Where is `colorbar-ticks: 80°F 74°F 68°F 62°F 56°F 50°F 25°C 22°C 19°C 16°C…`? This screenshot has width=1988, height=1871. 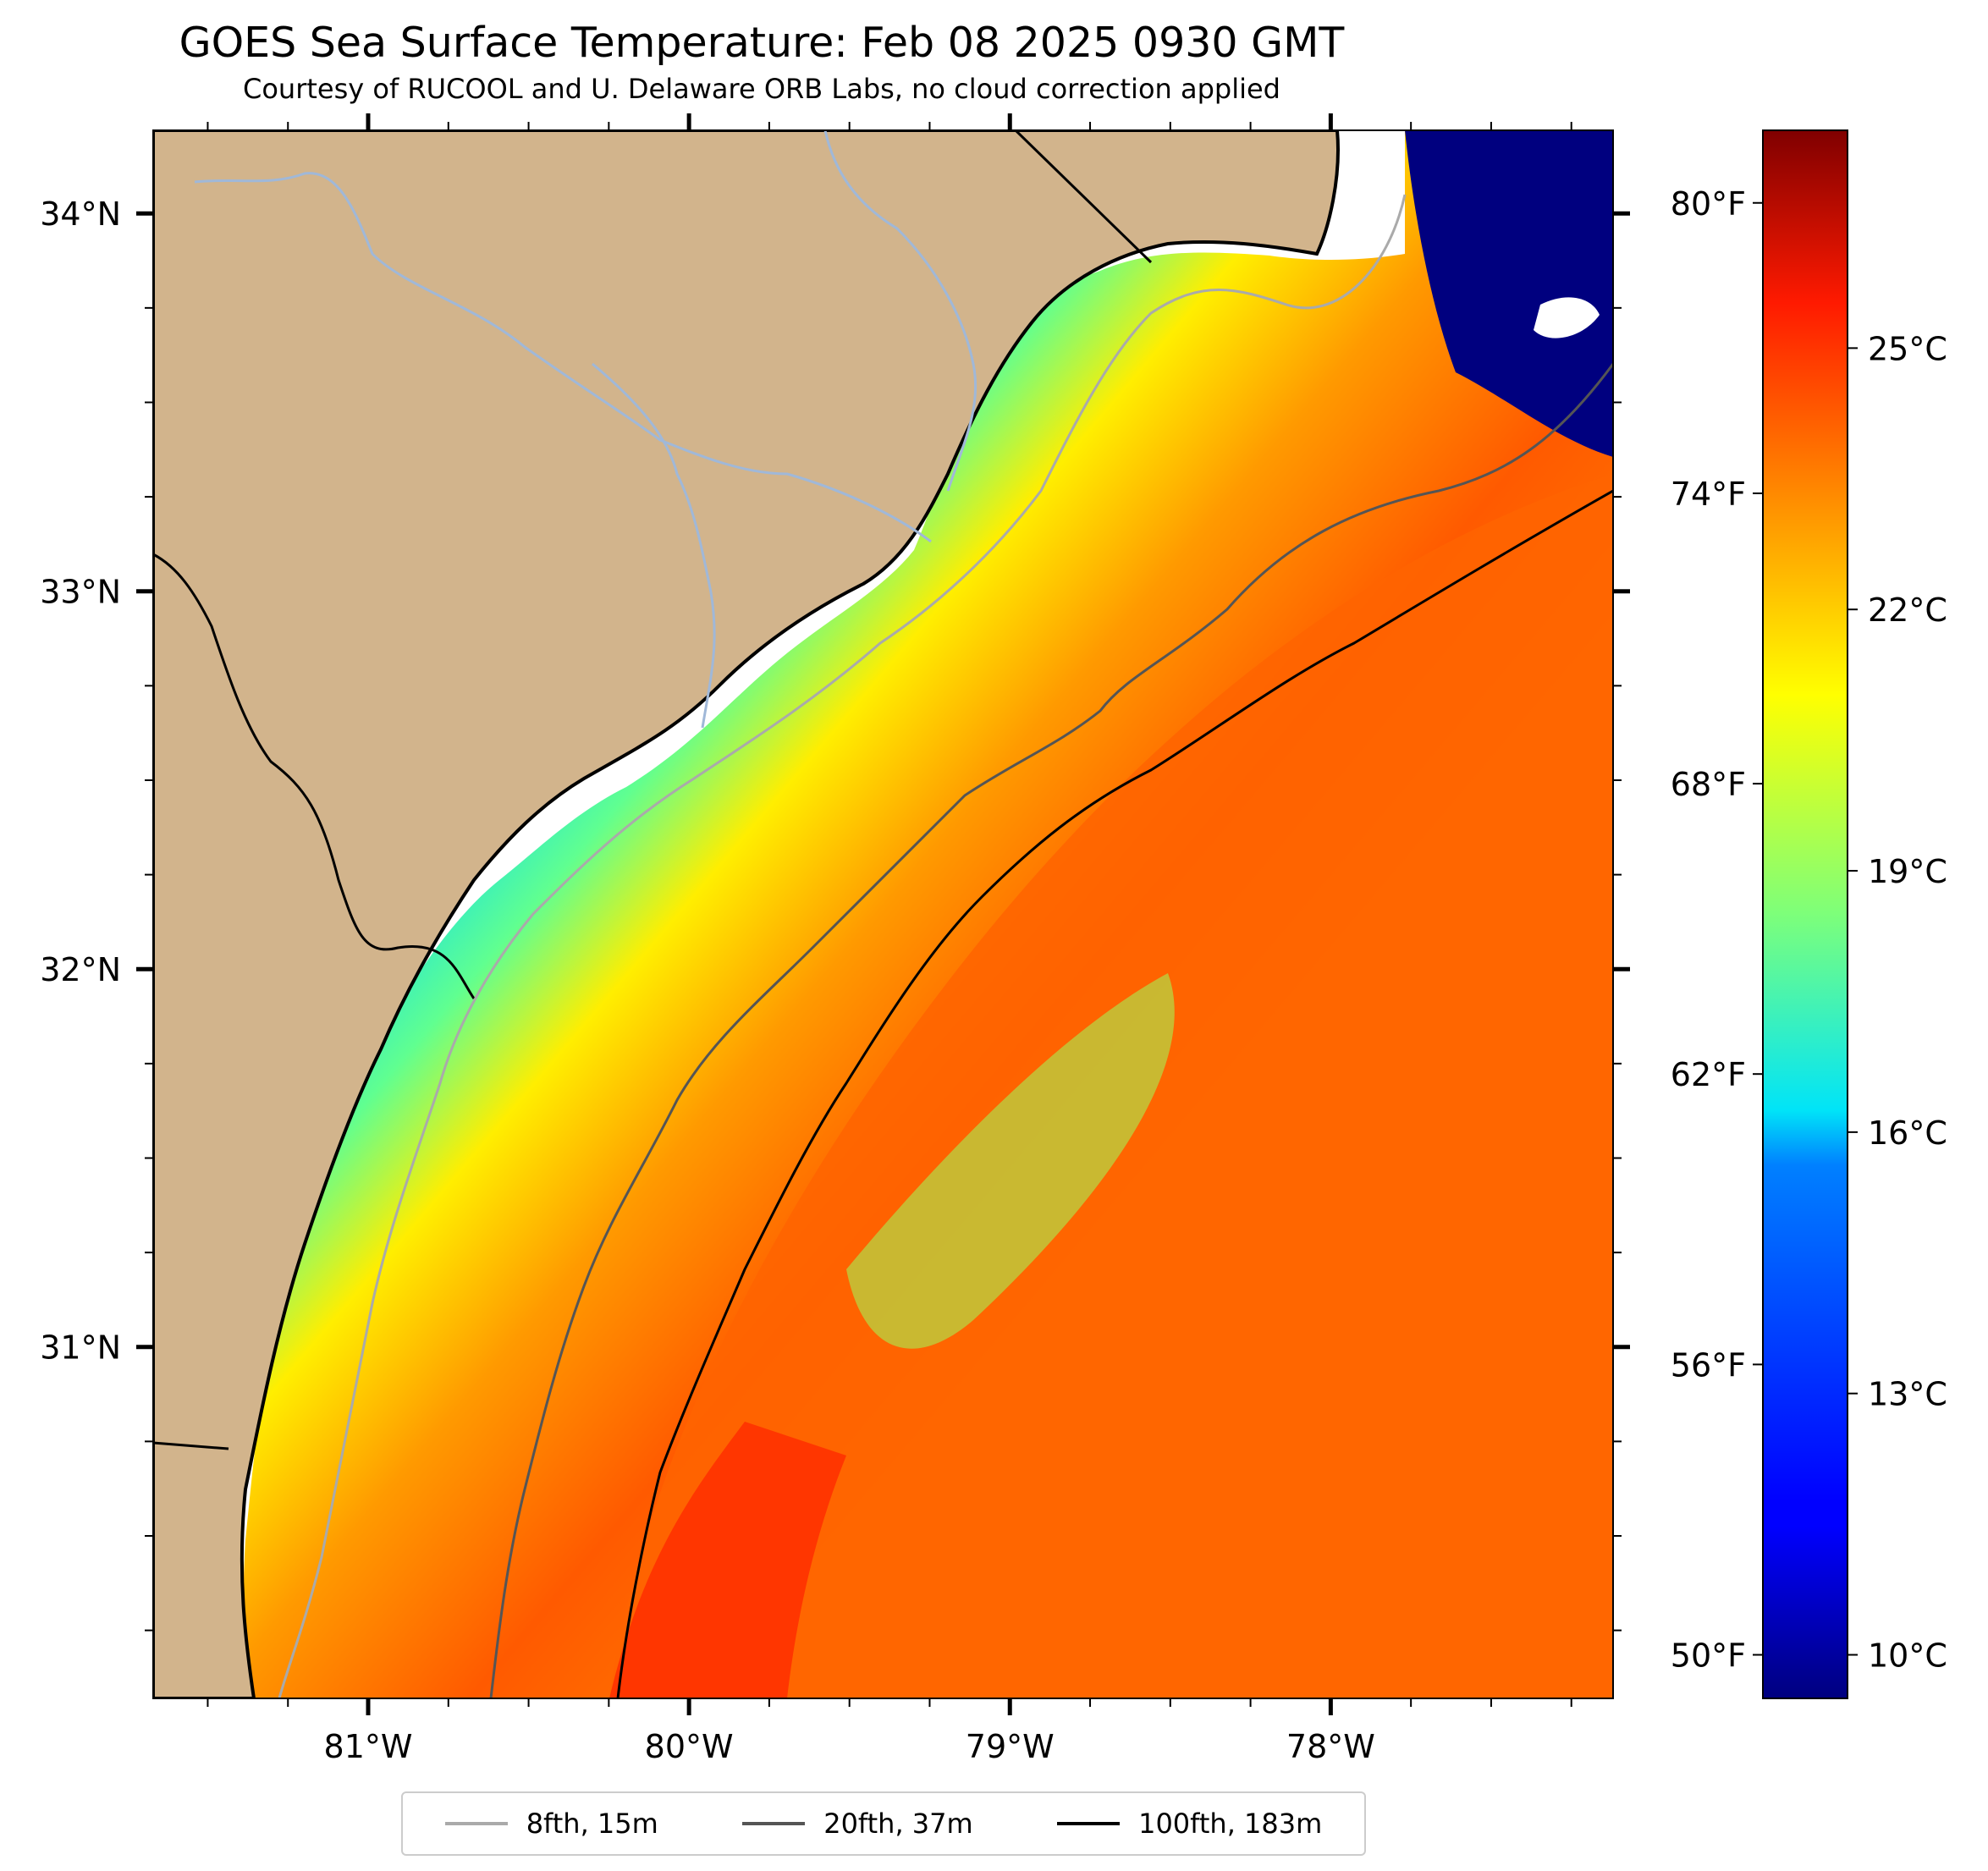
colorbar-ticks: 80°F 74°F 68°F 62°F 56°F 50°F 25°C 22°C 19°C 16°C… is located at coordinates (1809, 930).